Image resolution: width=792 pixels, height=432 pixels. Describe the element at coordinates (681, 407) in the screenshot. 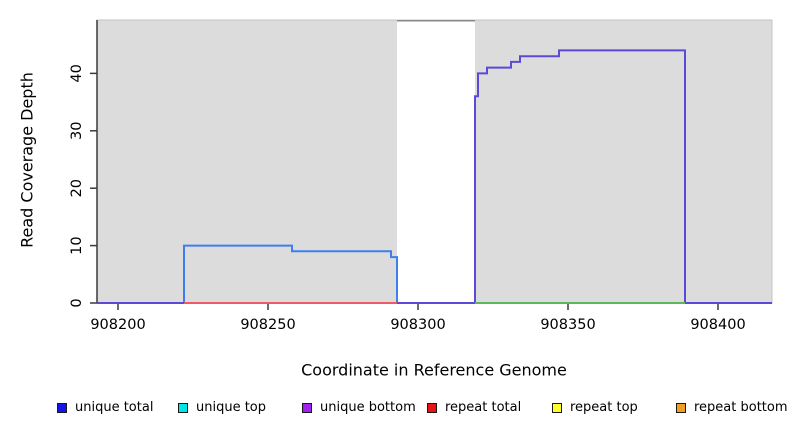

I see `legend-swatch-repeat-bottom` at that location.